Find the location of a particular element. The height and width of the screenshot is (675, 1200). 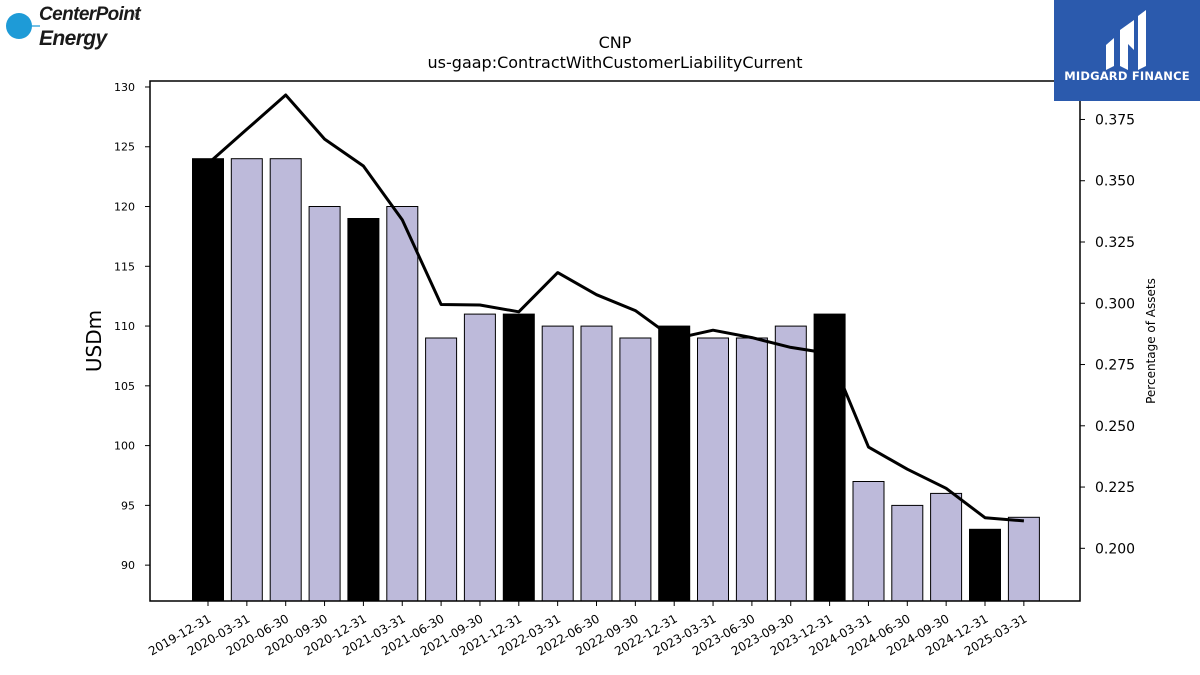

y2-axis-label: Percentage of Assets is located at coordinates (1151, 341).